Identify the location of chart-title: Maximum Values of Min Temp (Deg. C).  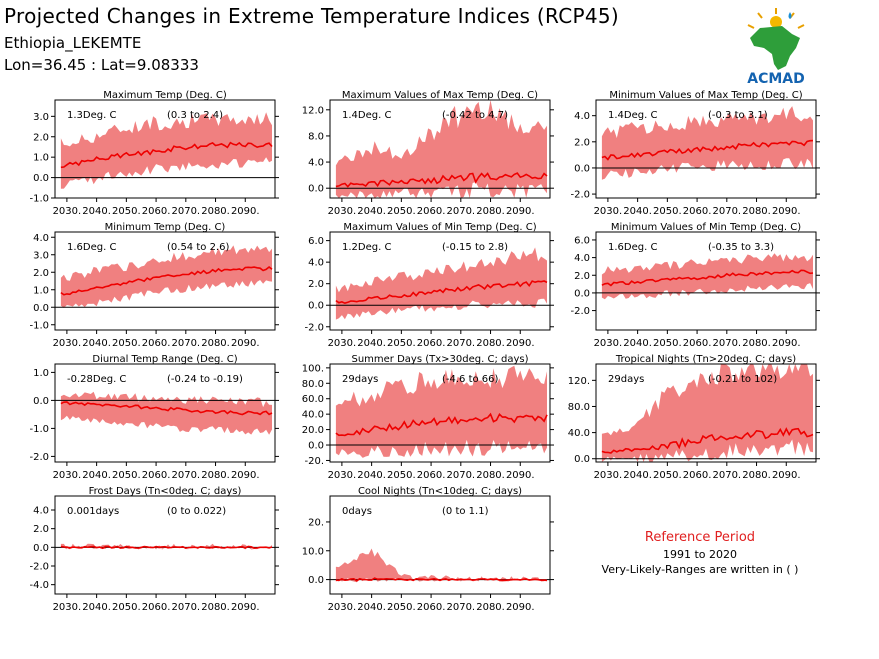
(439, 227).